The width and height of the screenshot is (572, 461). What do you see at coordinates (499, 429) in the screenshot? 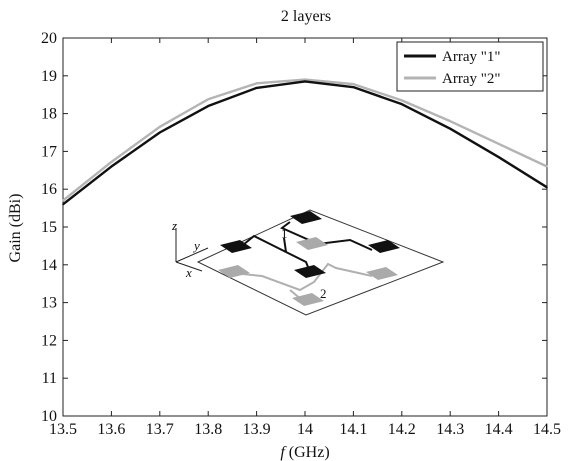
I see `x-tick-label: 14.4` at bounding box center [499, 429].